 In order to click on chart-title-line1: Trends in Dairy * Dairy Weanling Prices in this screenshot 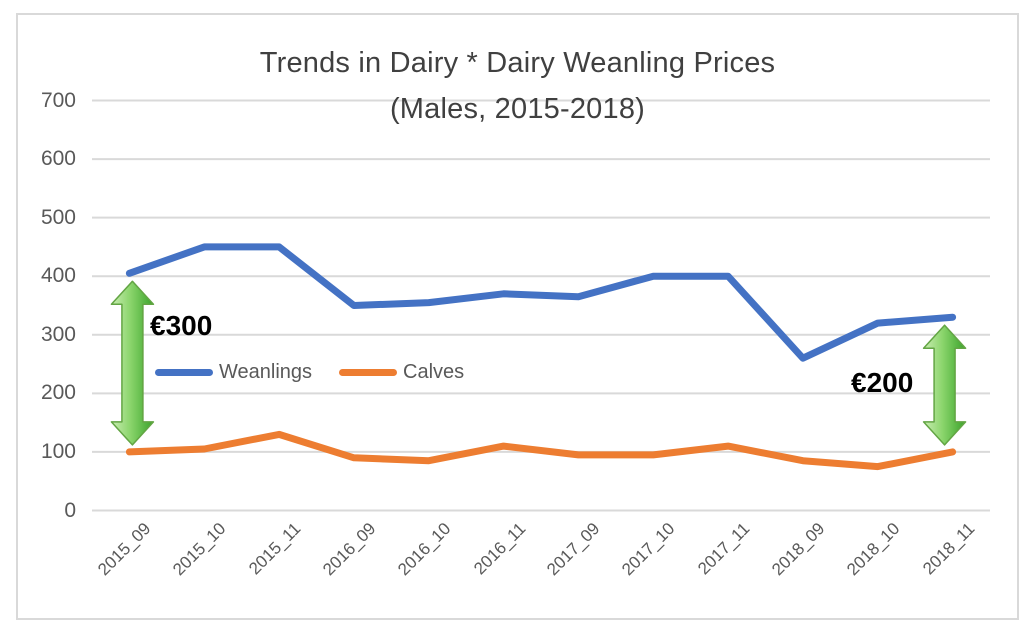, I will do `click(517, 63)`.